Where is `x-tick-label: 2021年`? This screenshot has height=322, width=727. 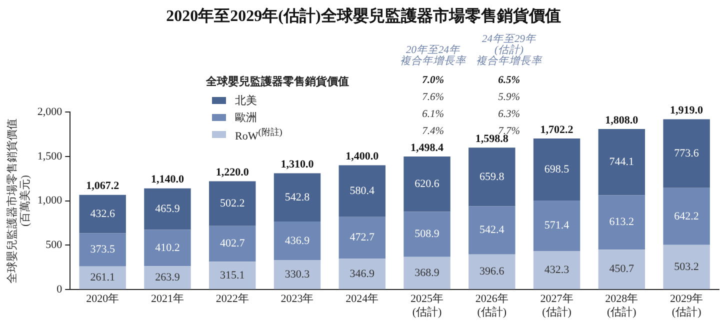 x-tick-label: 2021年 is located at coordinates (167, 299).